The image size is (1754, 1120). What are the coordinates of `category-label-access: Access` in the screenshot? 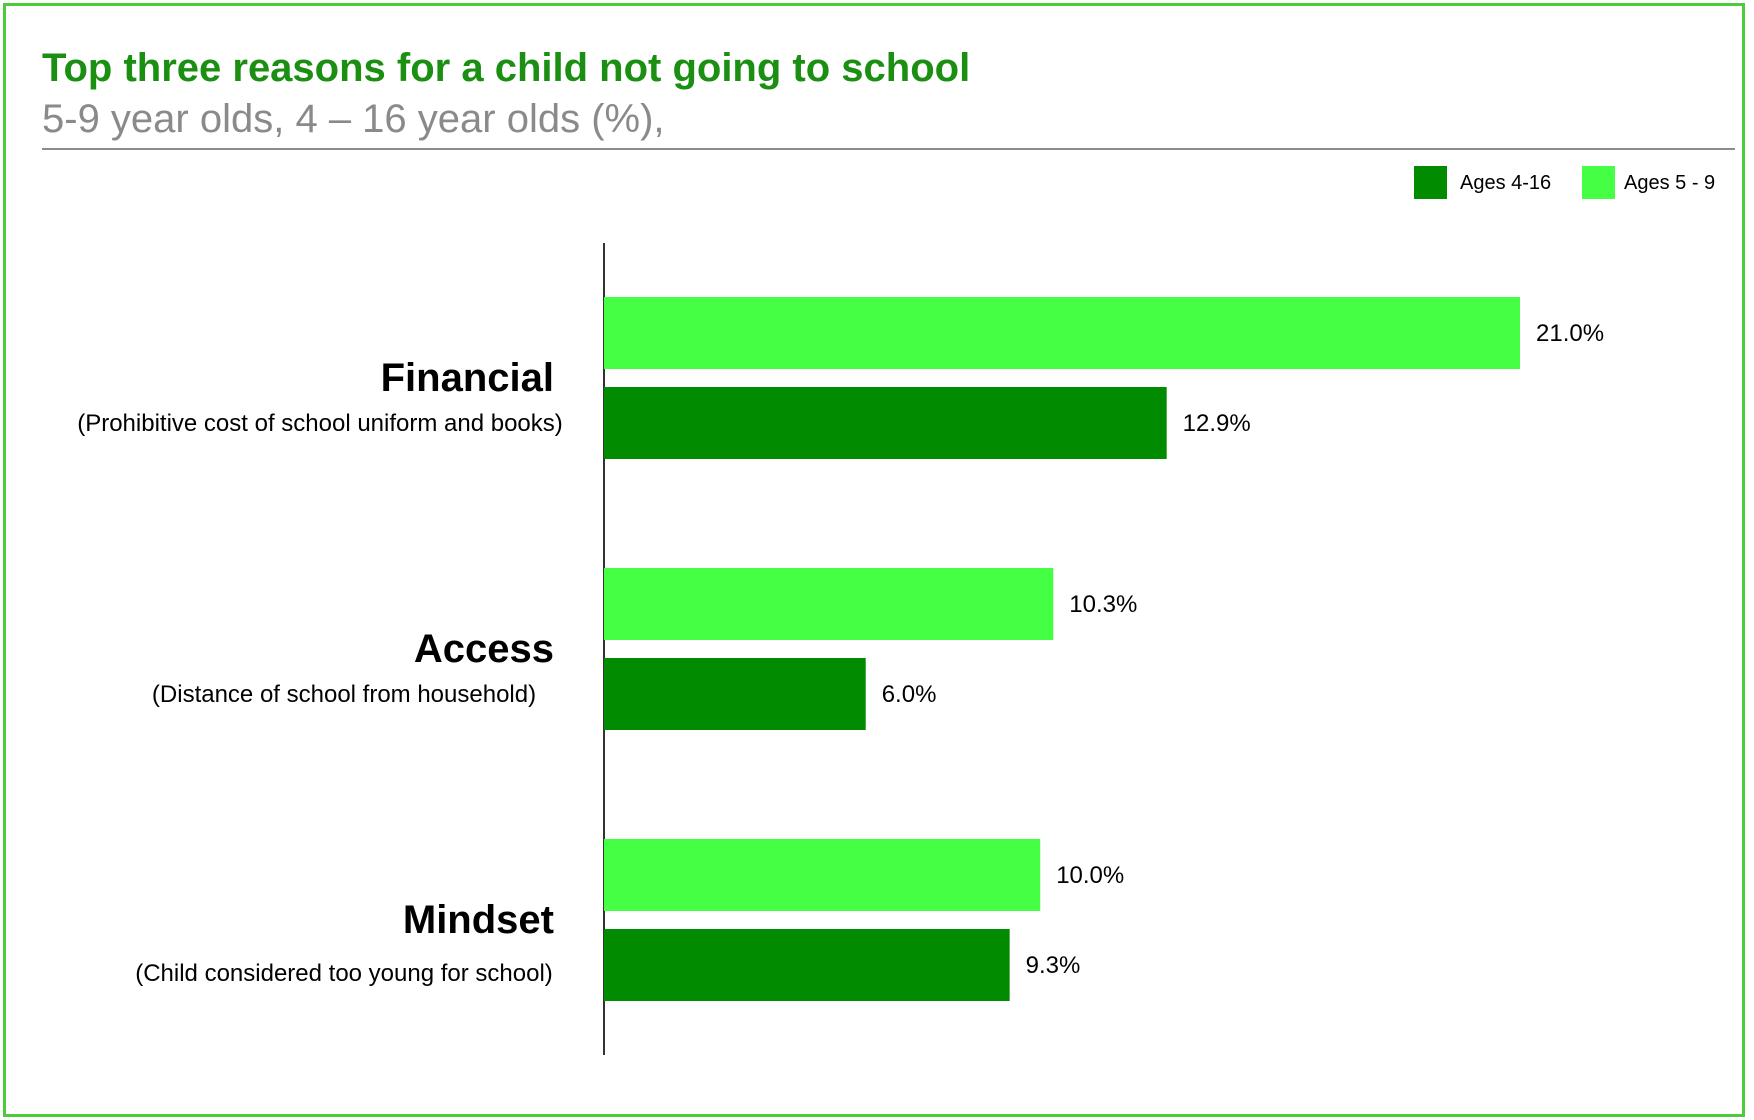 It's located at (484, 649).